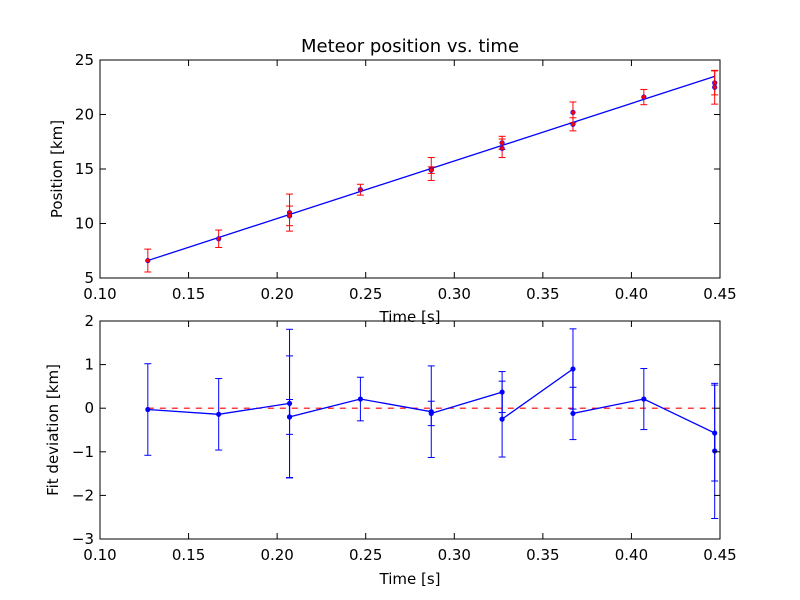 This screenshot has height=600, width=800. Describe the element at coordinates (89, 278) in the screenshot. I see `y-tick-label: 5` at that location.